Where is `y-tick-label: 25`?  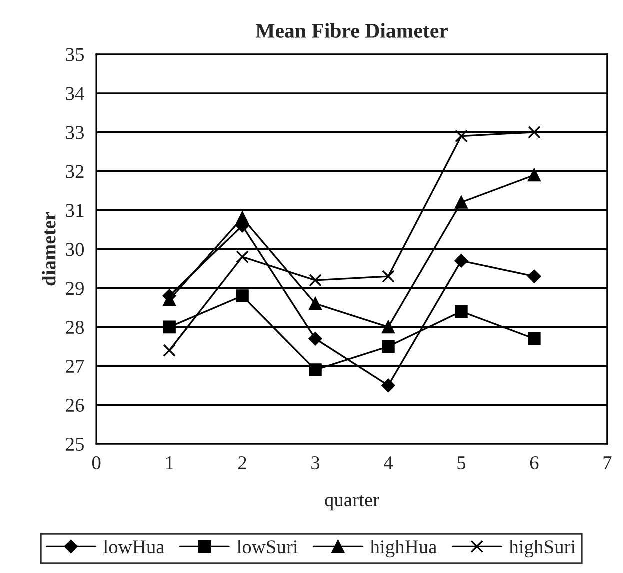
y-tick-label: 25 is located at coordinates (75, 445).